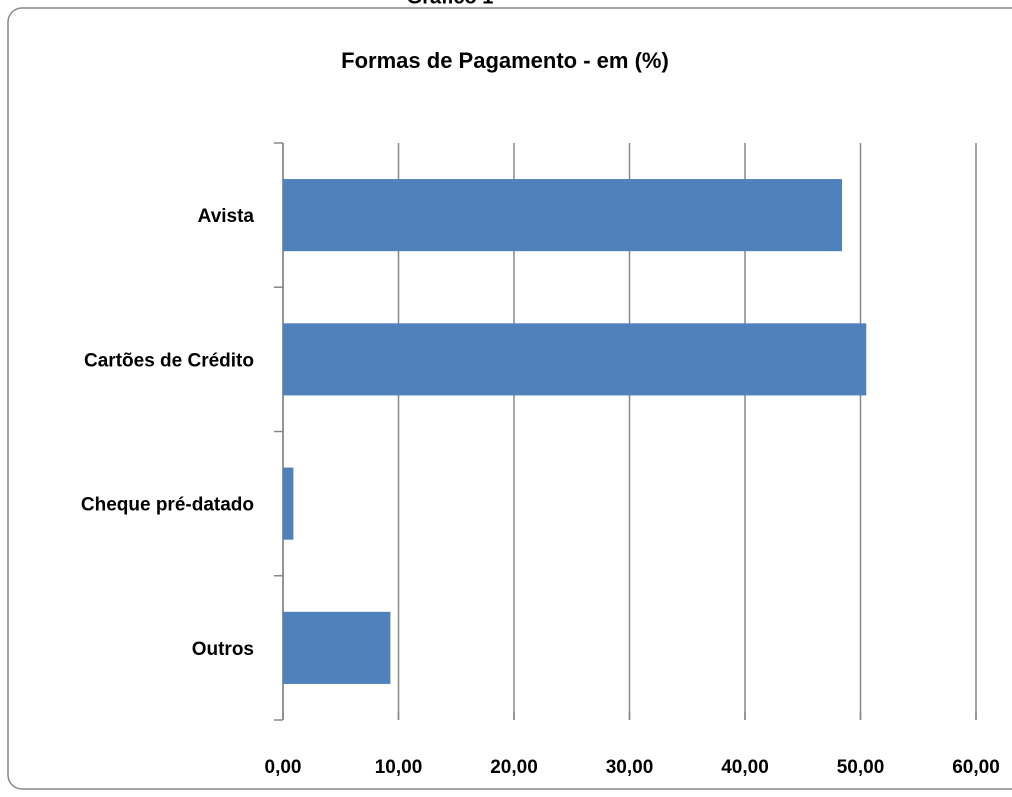 The width and height of the screenshot is (1012, 797). Describe the element at coordinates (223, 649) in the screenshot. I see `y-tick-label: Outros` at that location.